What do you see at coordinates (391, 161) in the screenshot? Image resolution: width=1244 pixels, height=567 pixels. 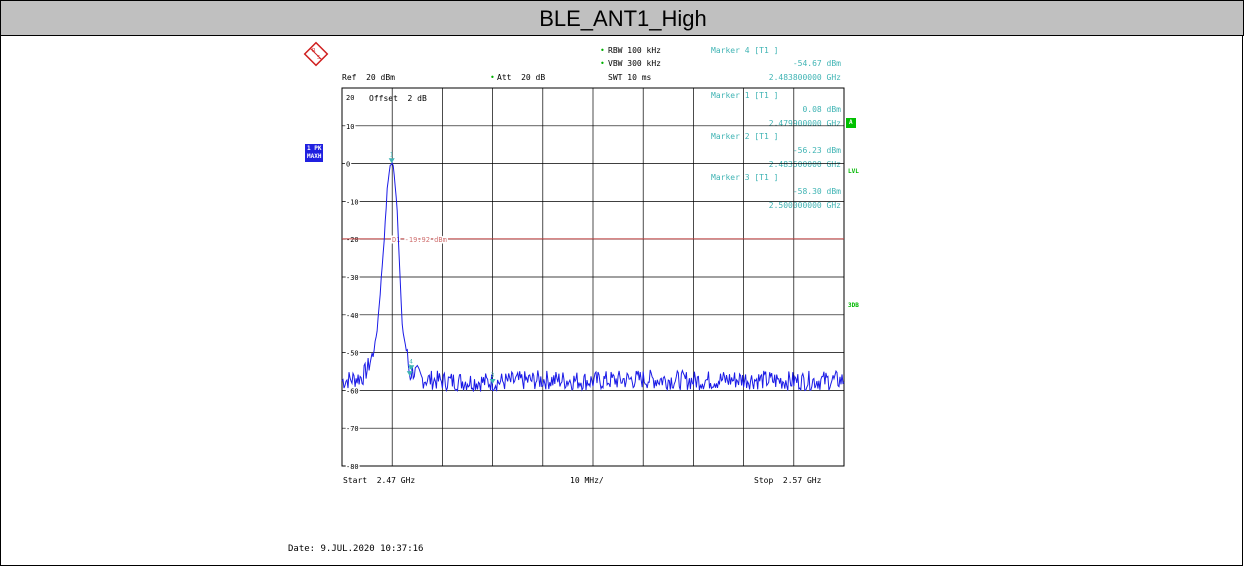 I see `marker-1-triangle` at bounding box center [391, 161].